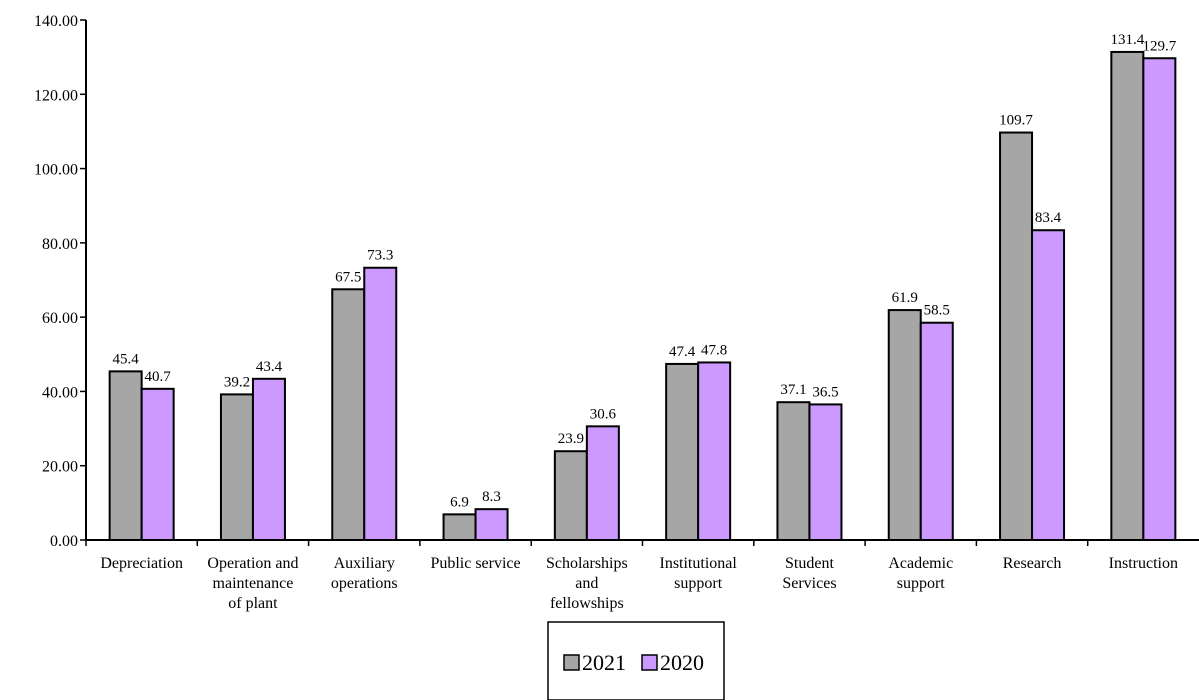 The height and width of the screenshot is (700, 1199). What do you see at coordinates (603, 414) in the screenshot?
I see `data-label-2020-4: 30.6` at bounding box center [603, 414].